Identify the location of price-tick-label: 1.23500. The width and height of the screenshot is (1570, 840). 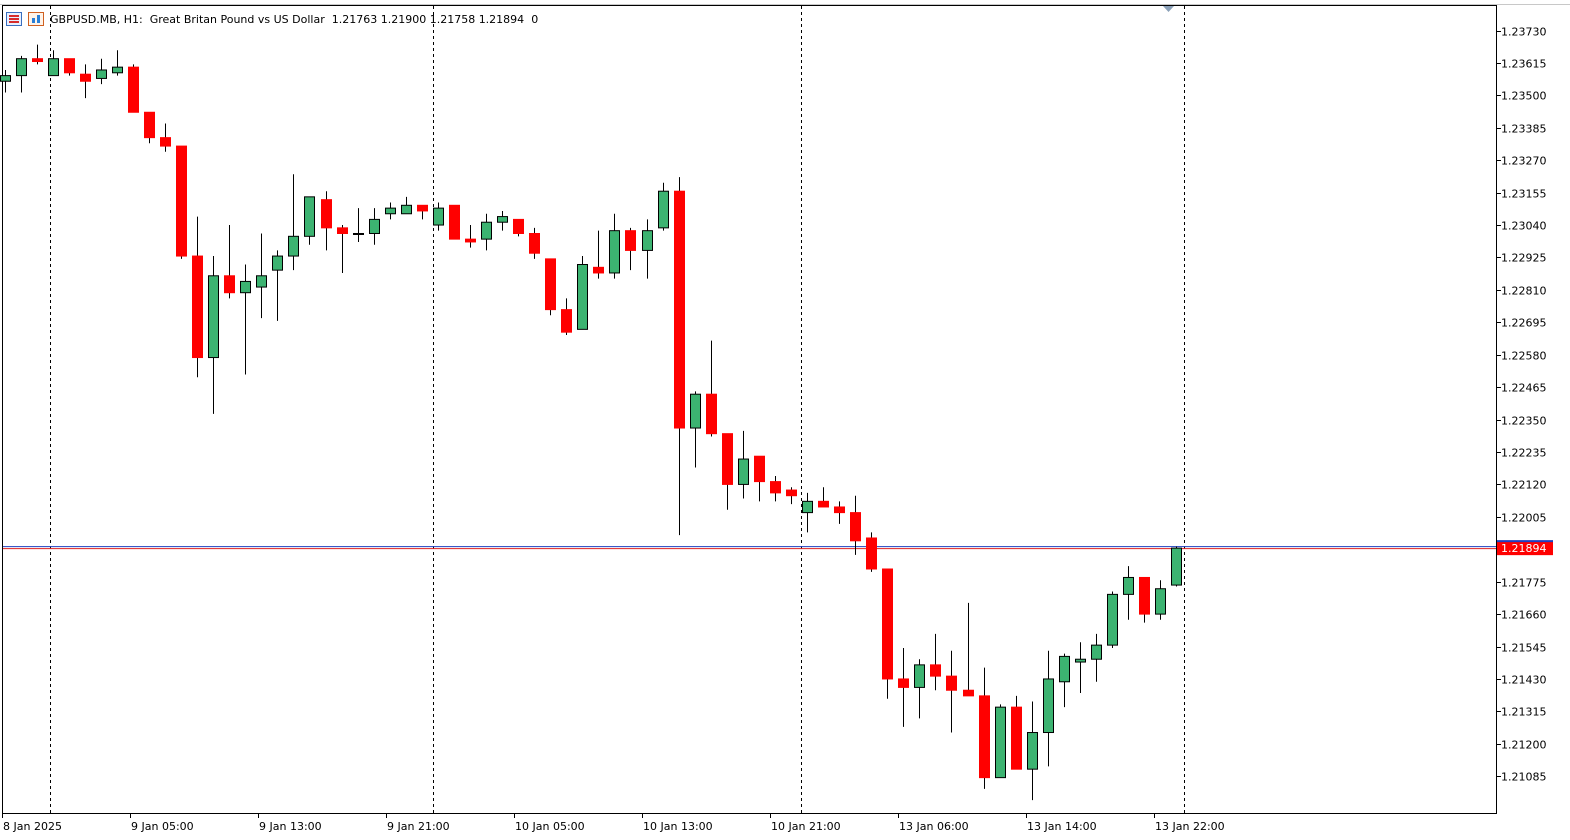
(1524, 96).